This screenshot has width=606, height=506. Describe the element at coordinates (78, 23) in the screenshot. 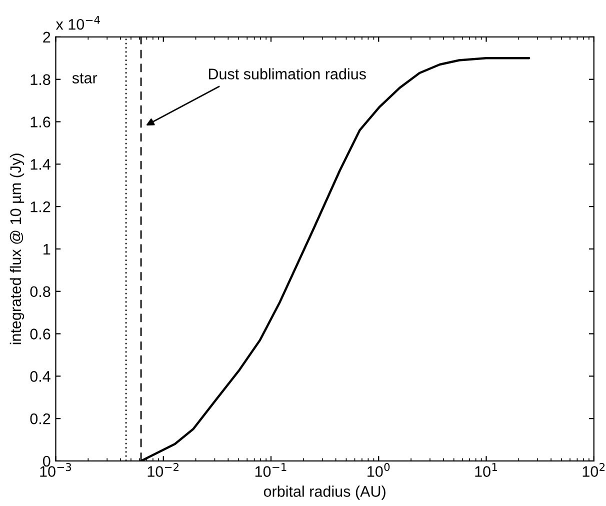

I see `text: x 10$^{−4}$` at that location.